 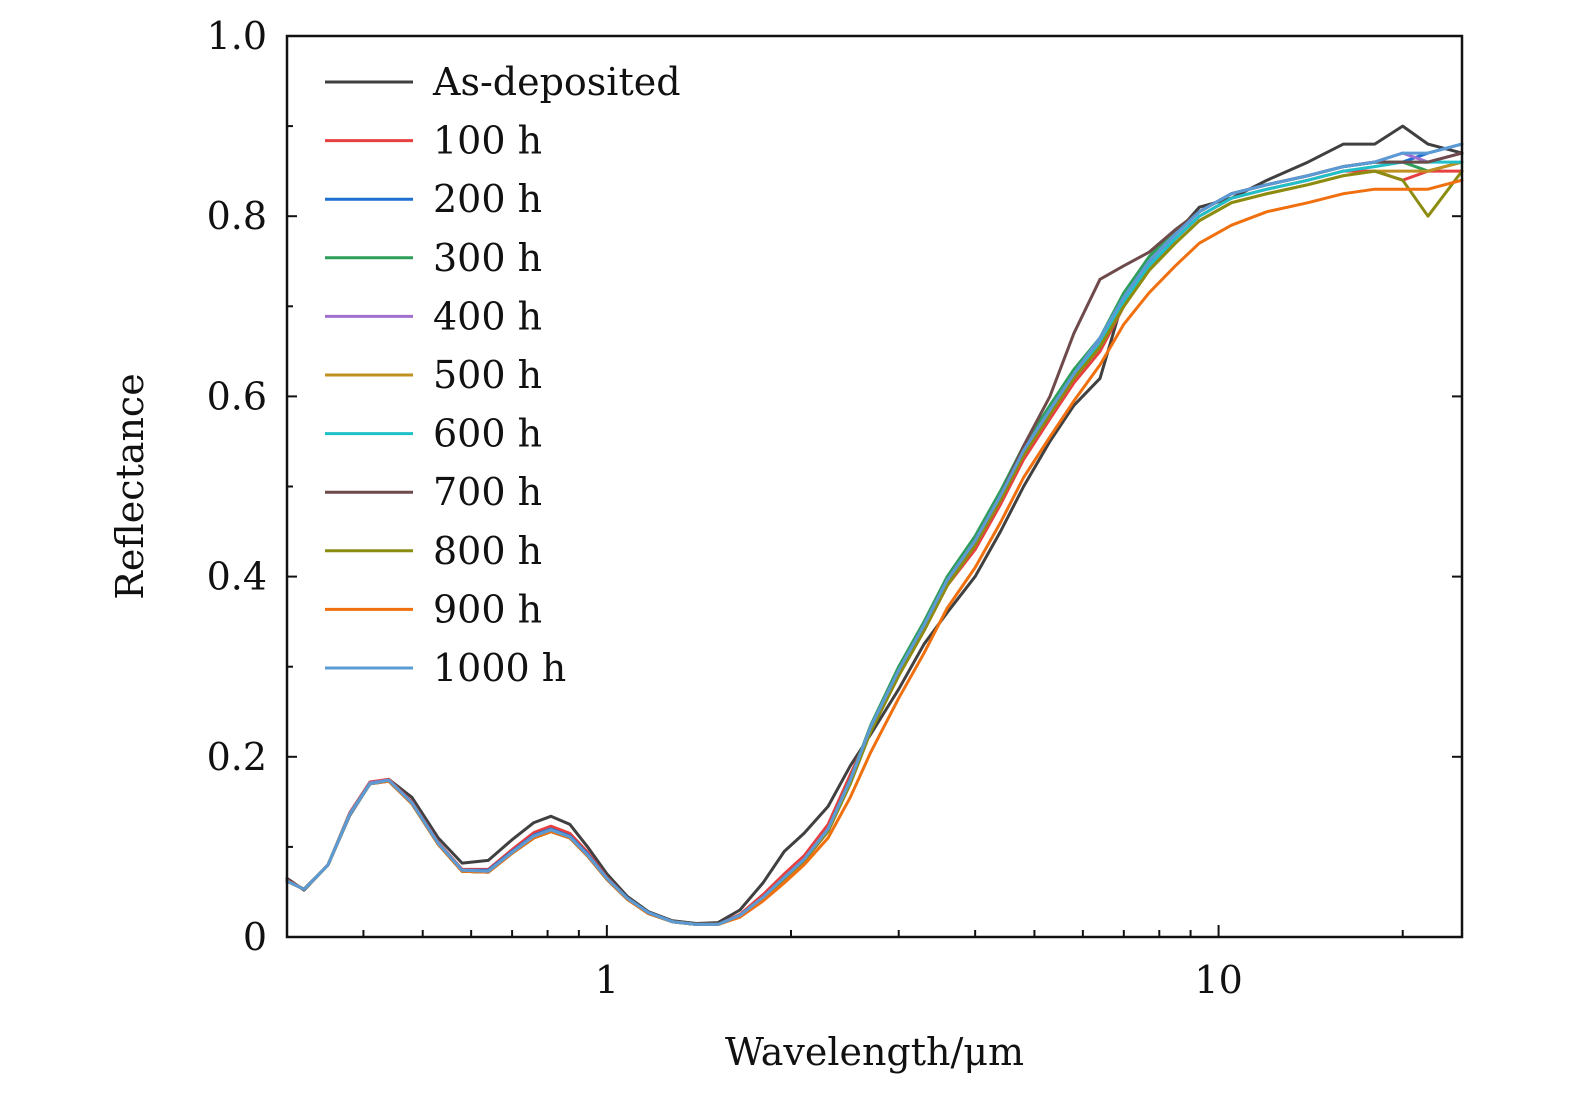 I want to click on x-tick-label: 1, so click(x=607, y=980).